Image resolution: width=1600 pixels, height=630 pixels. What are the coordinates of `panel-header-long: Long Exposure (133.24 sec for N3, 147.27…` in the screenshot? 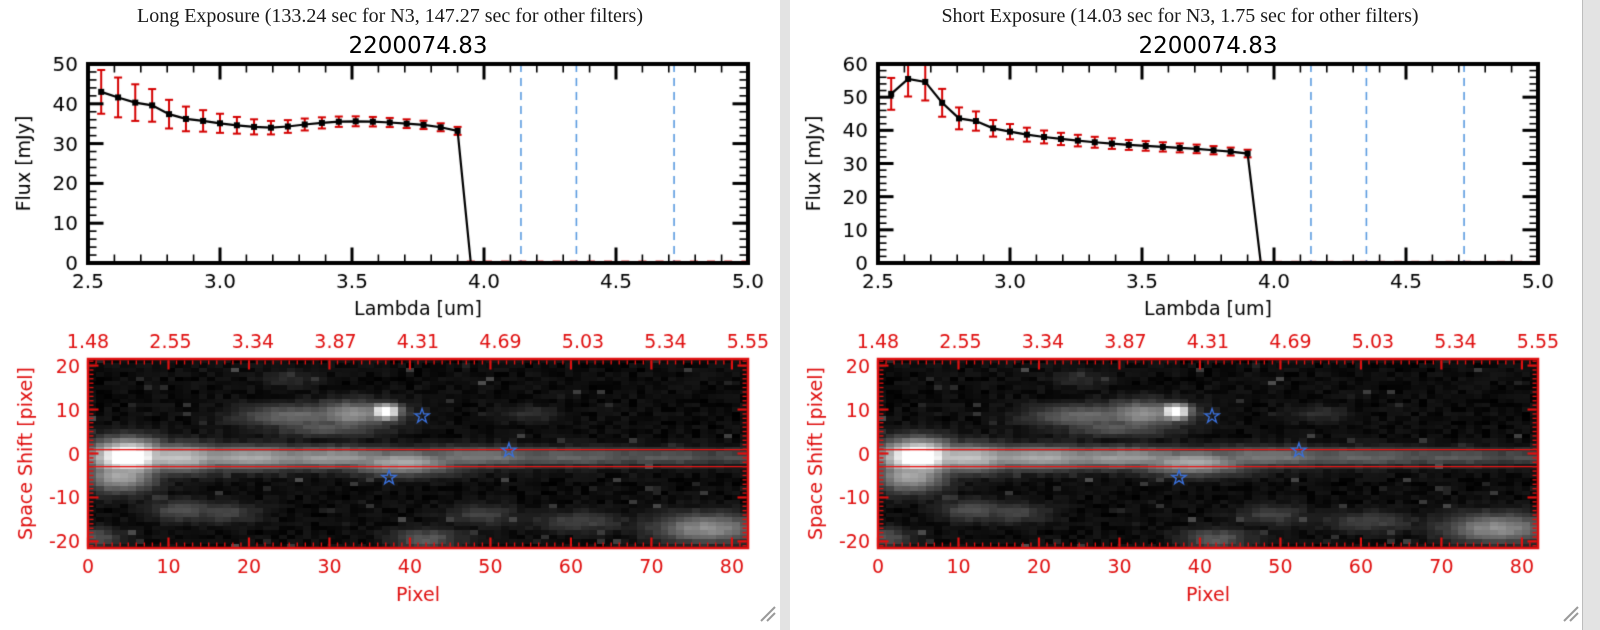 It's located at (390, 16).